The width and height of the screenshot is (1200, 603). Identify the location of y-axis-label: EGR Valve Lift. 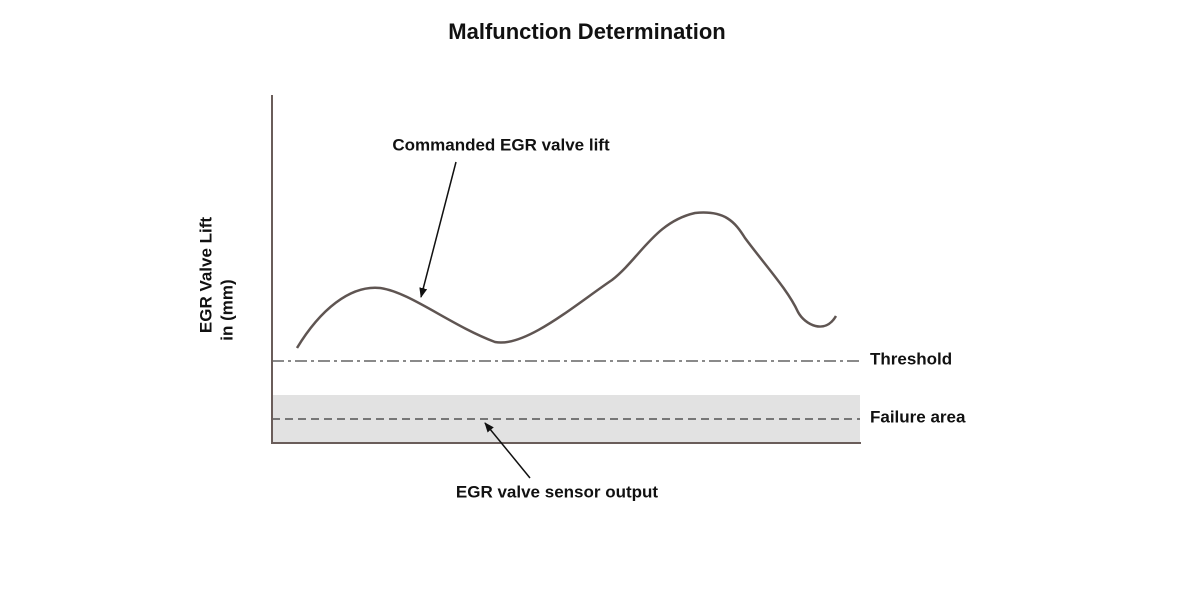
(205, 275).